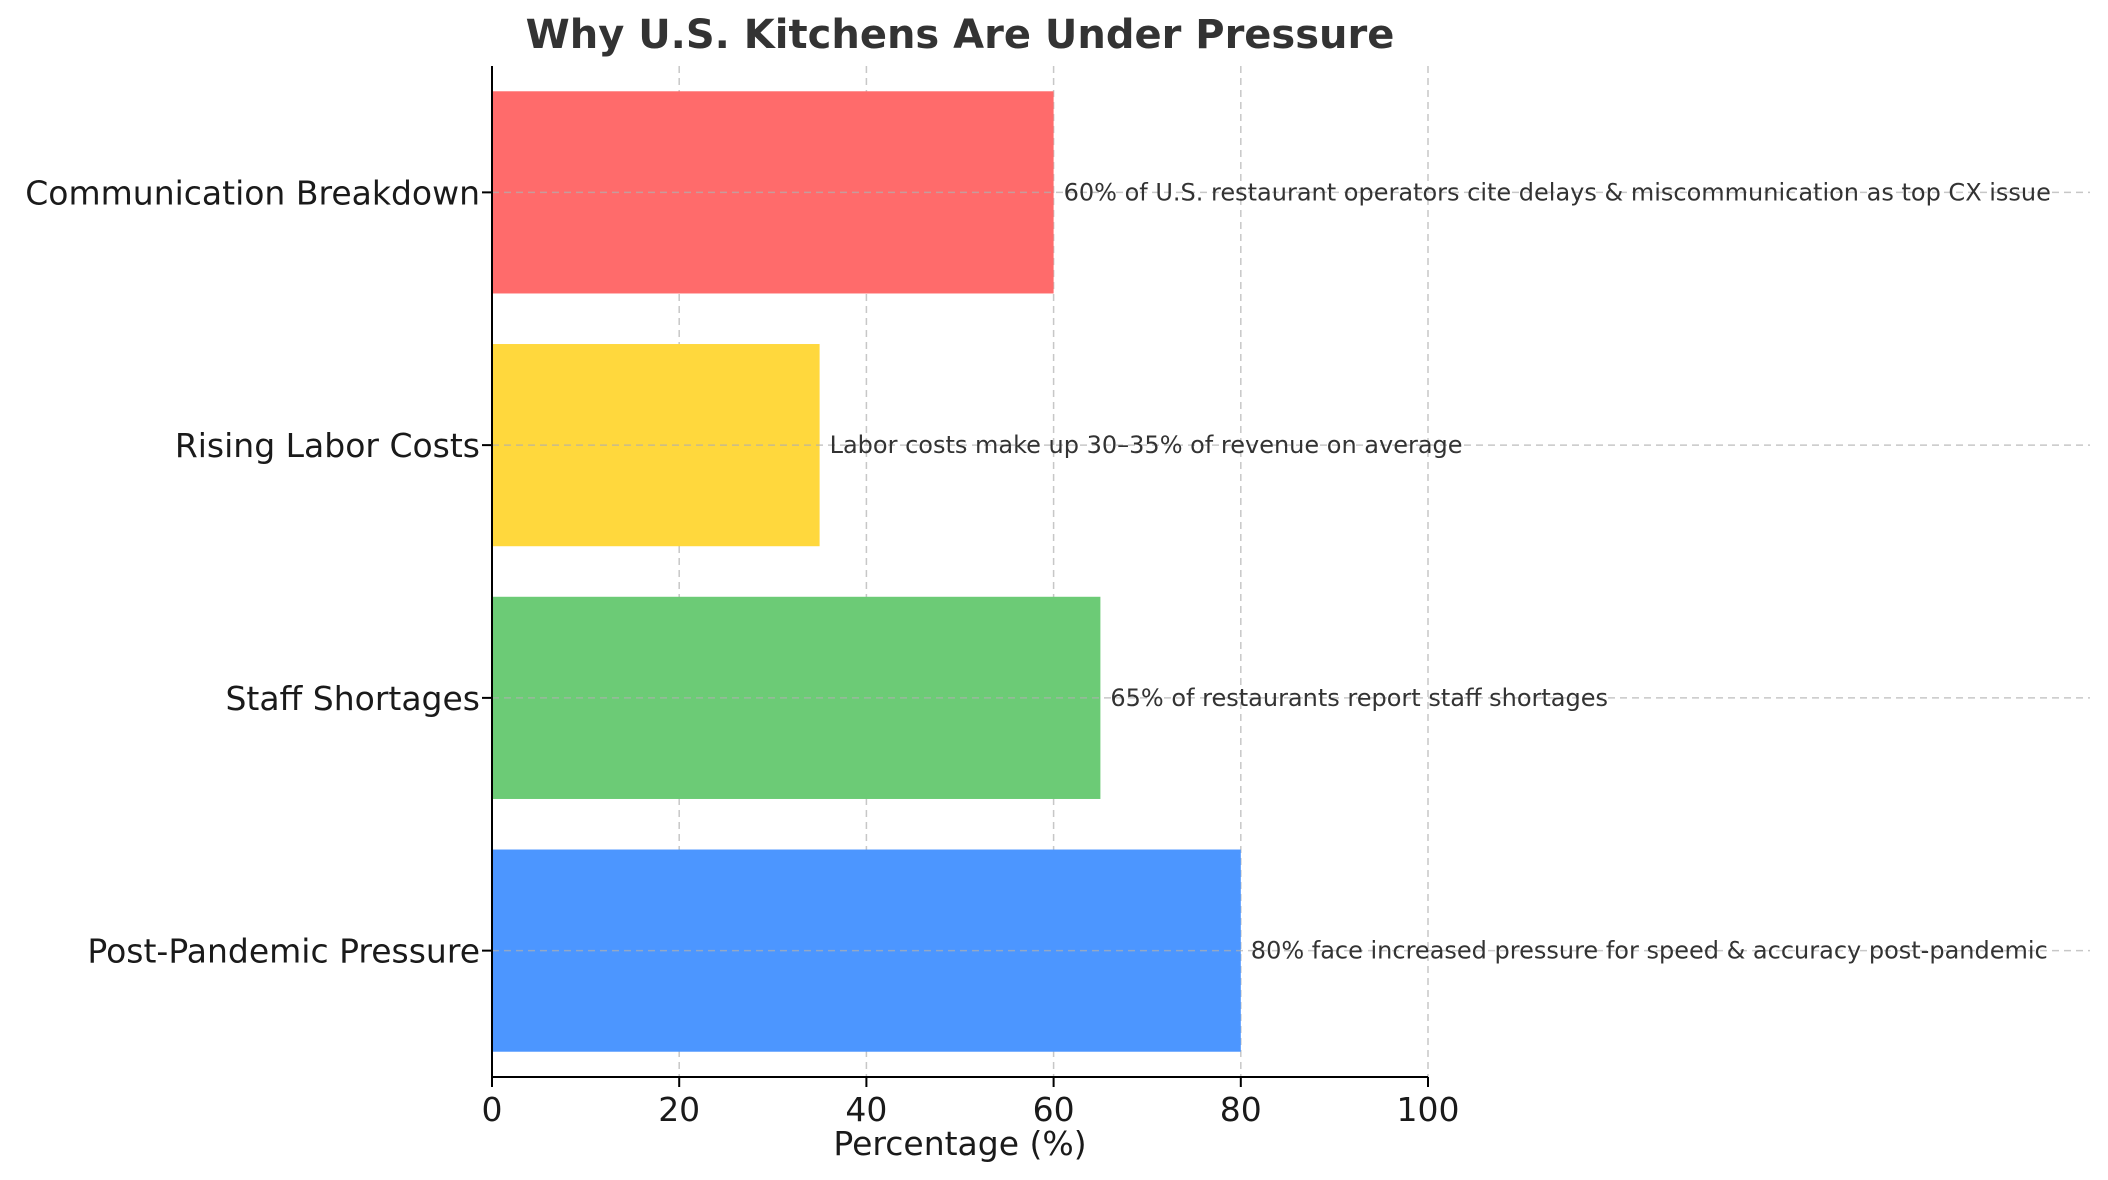 This screenshot has width=2108, height=1180. I want to click on y-tick-label: Post-Pandemic Pressure, so click(283, 951).